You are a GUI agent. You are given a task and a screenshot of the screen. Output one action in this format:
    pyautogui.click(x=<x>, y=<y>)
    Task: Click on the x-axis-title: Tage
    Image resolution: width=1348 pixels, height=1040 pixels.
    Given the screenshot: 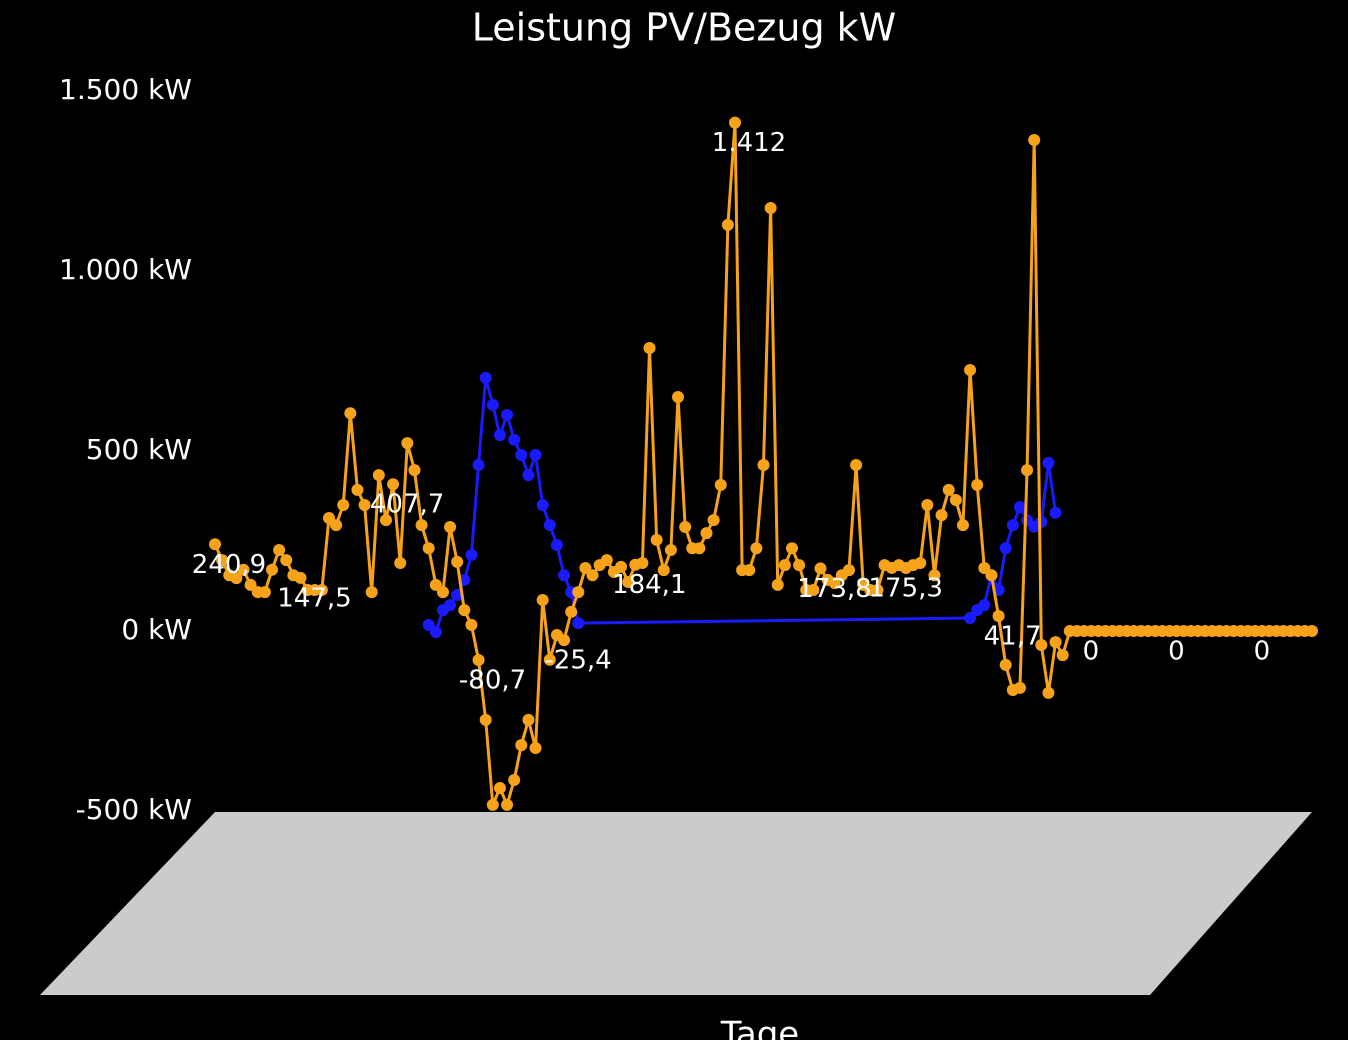 What is the action you would take?
    pyautogui.click(x=759, y=1027)
    